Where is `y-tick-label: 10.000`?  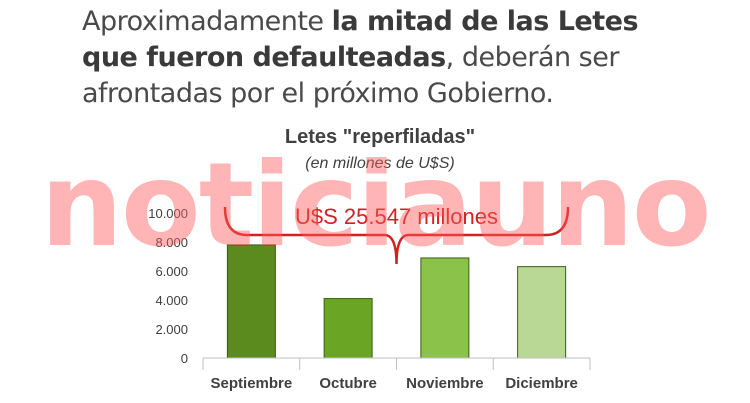
y-tick-label: 10.000 is located at coordinates (168, 213).